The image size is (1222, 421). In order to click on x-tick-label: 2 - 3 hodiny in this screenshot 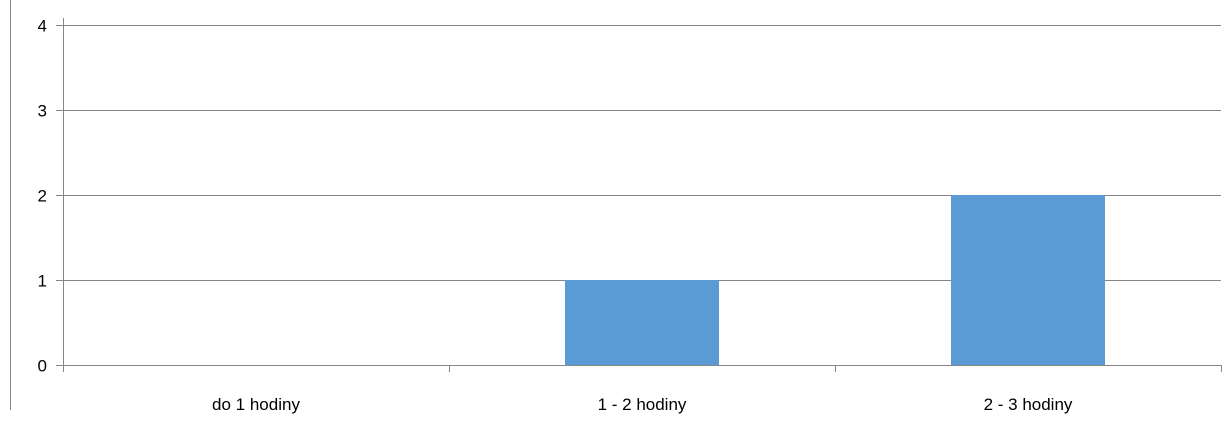, I will do `click(1028, 404)`.